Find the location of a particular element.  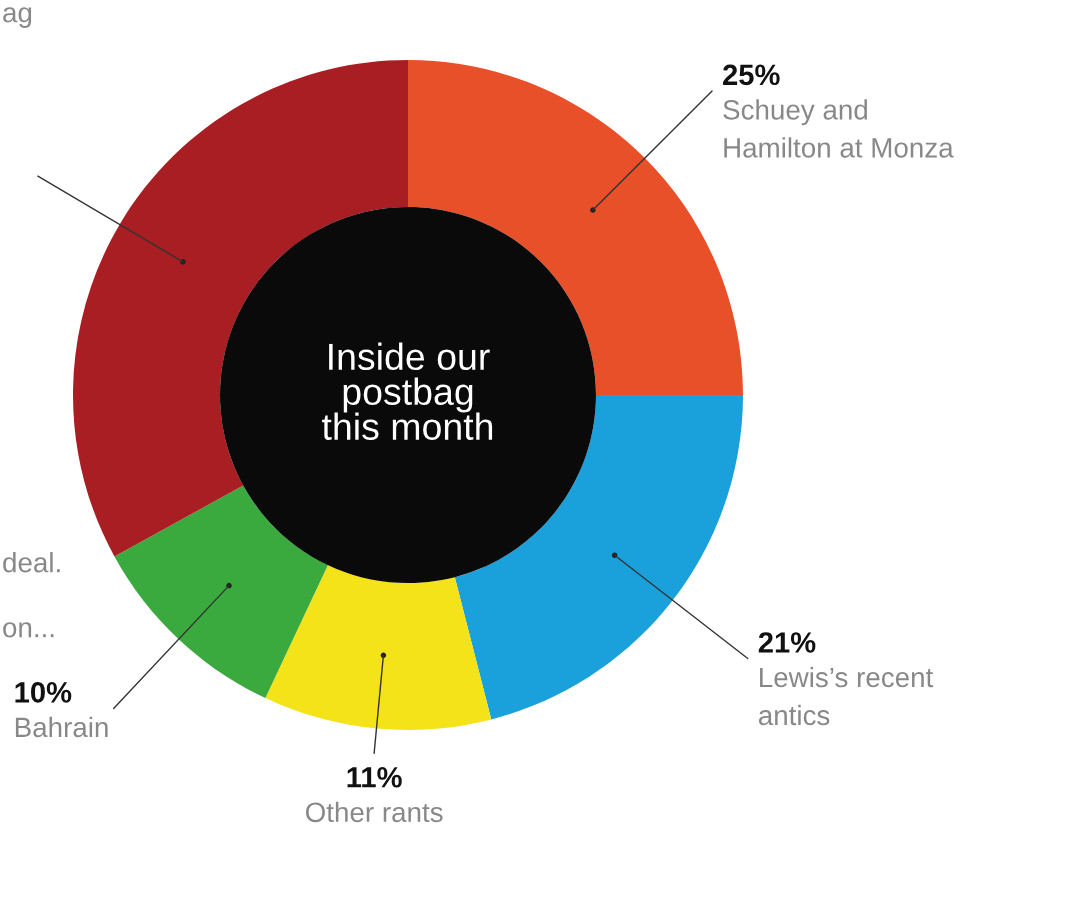

slice-label: Lewis’s recent antics is located at coordinates (846, 696).